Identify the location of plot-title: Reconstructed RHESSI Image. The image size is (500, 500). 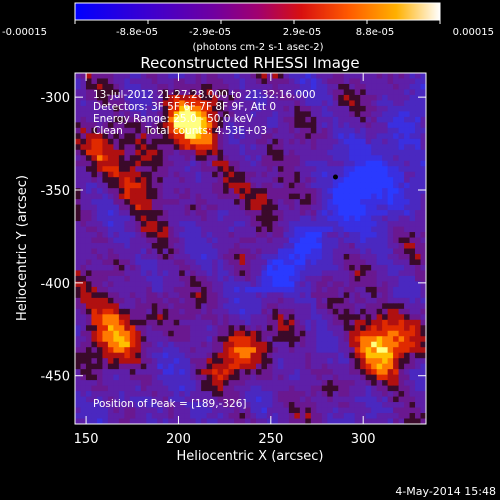
(249, 63).